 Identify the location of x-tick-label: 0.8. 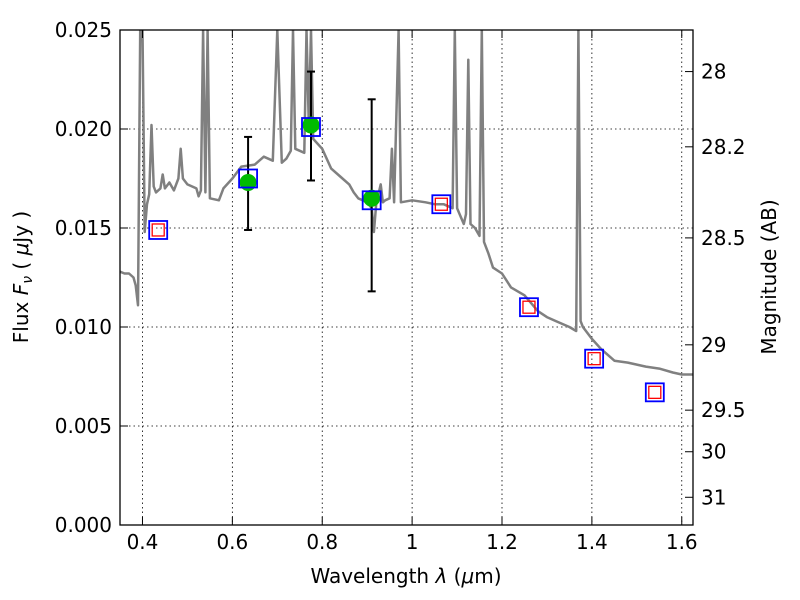
(322, 542).